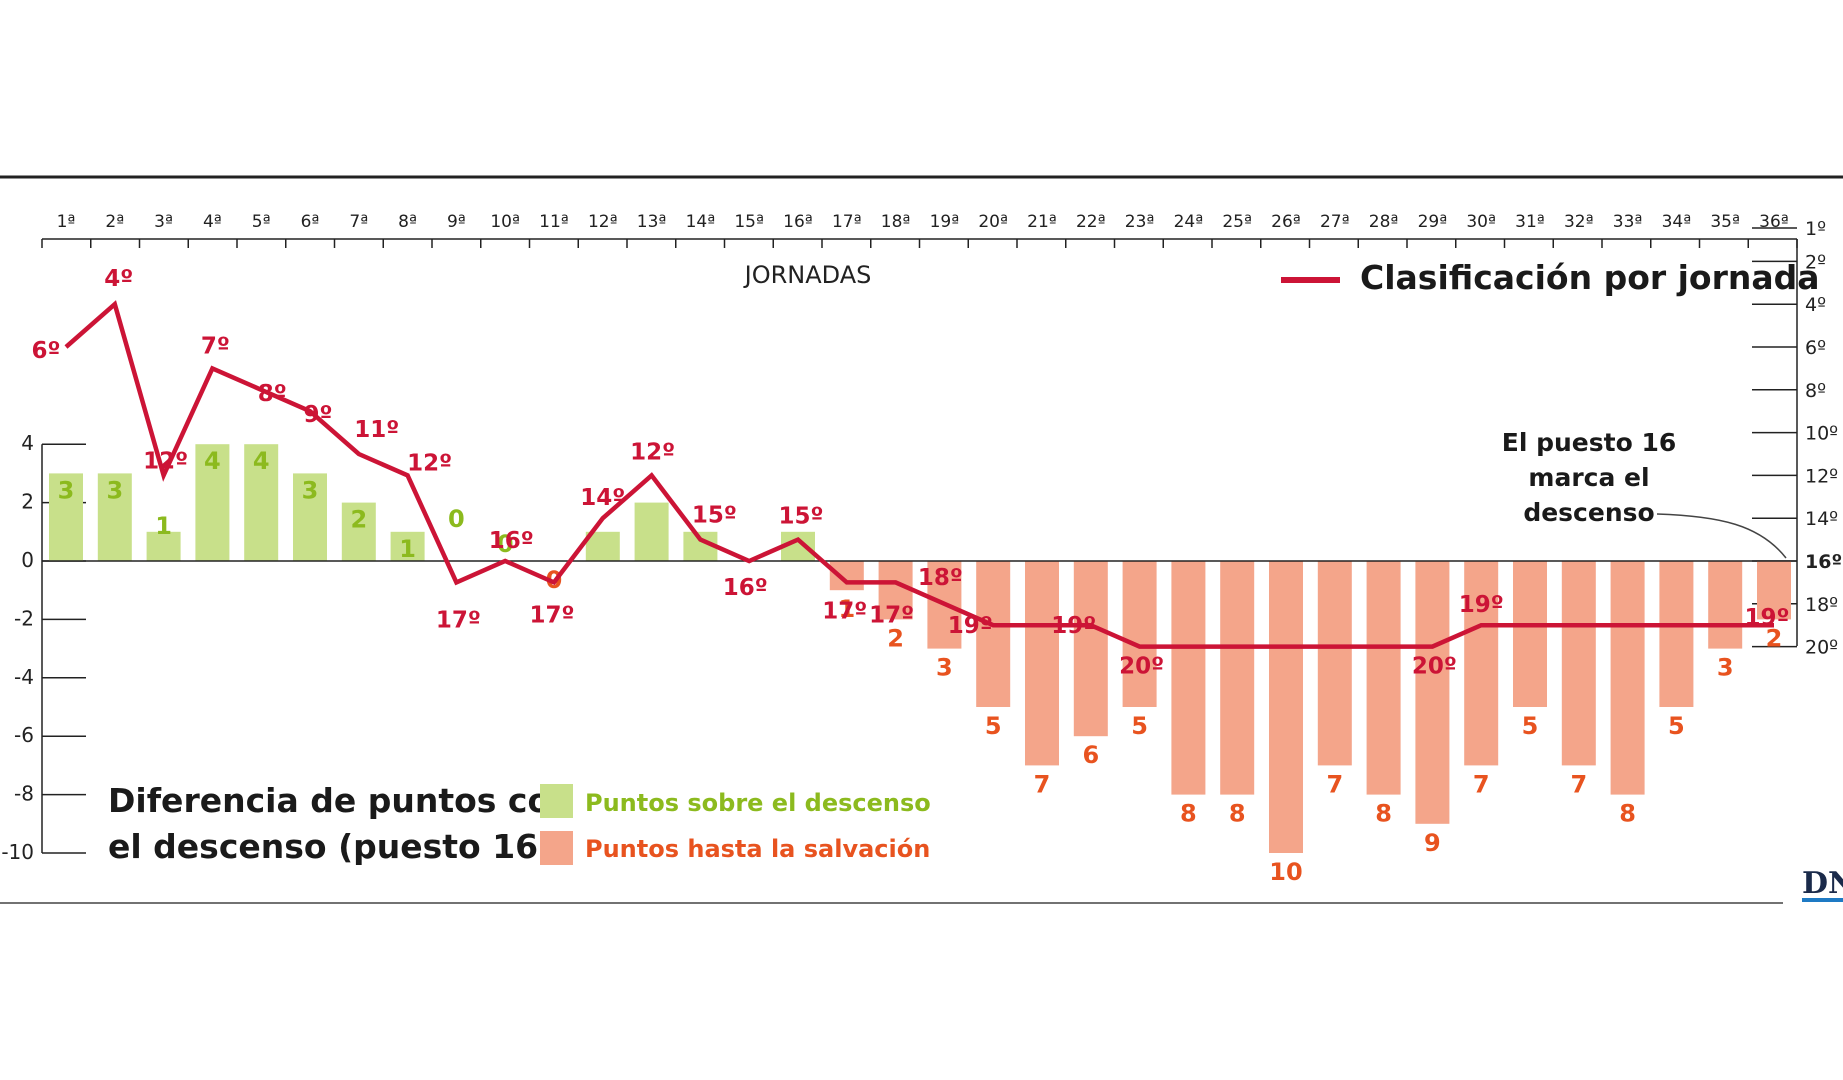 This screenshot has width=1843, height=1080. Describe the element at coordinates (556, 848) in the screenshot. I see `legend-swatch-below` at that location.